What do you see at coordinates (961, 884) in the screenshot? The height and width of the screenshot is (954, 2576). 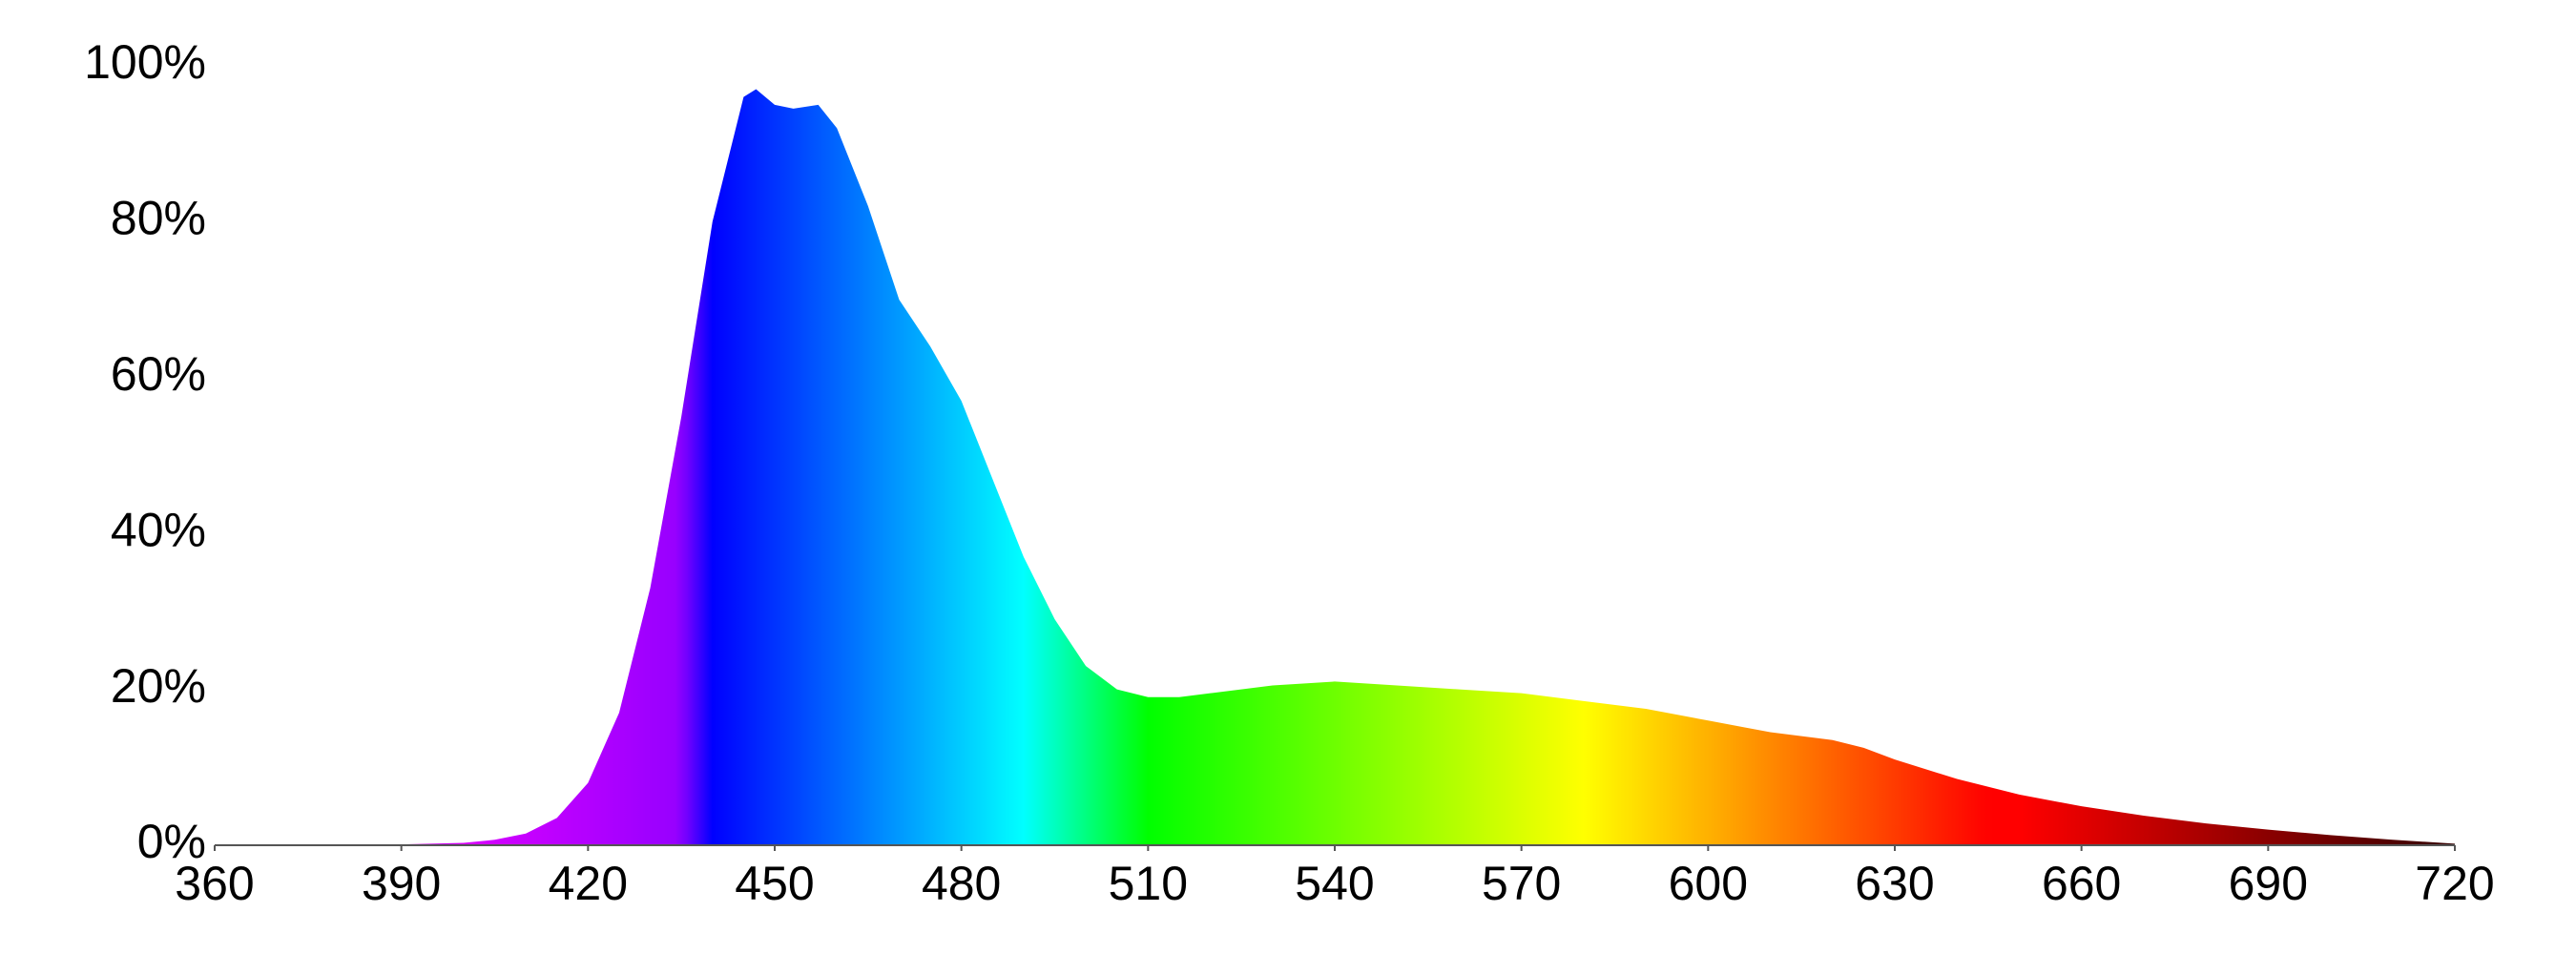 I see `x-tick-label: 480` at bounding box center [961, 884].